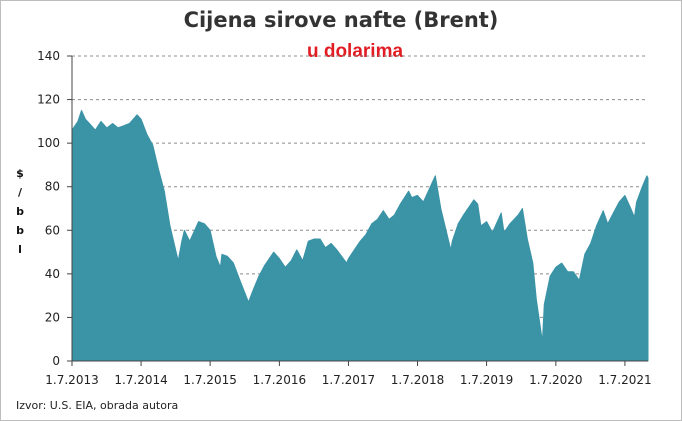 The image size is (682, 421). Describe the element at coordinates (20, 249) in the screenshot. I see `y-axis-label-char: l` at that location.